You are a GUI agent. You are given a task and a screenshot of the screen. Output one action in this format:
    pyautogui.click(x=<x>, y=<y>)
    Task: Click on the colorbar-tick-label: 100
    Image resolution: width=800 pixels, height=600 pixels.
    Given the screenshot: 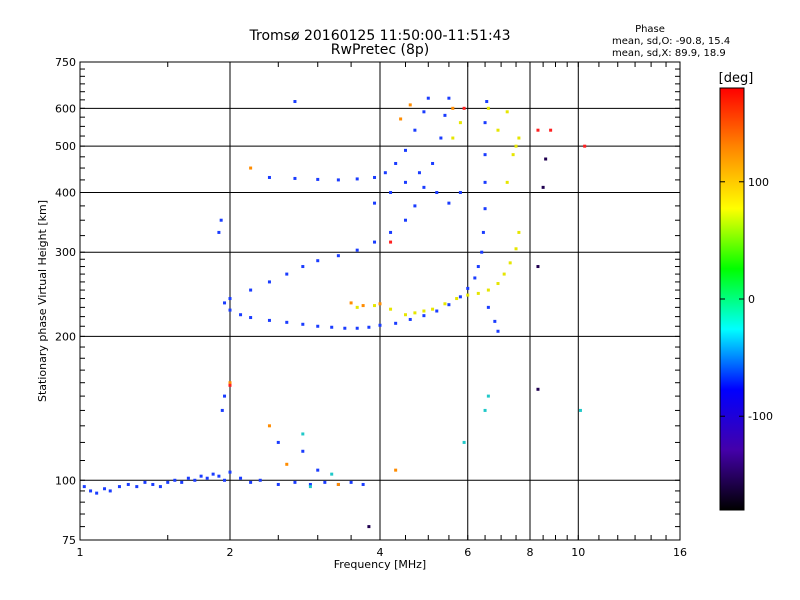 What is the action you would take?
    pyautogui.click(x=758, y=182)
    